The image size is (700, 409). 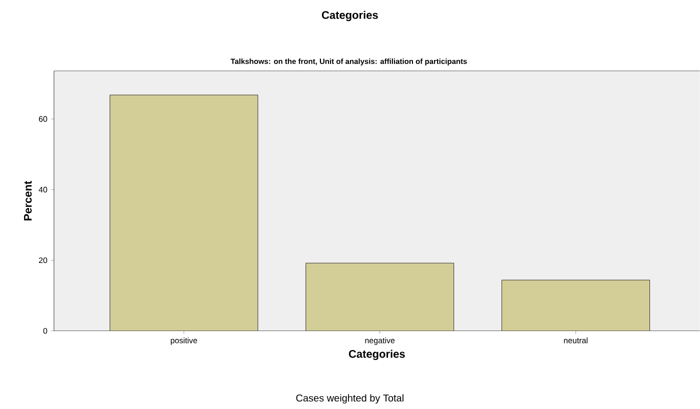 I want to click on x-axis-title: Categories, so click(x=376, y=355).